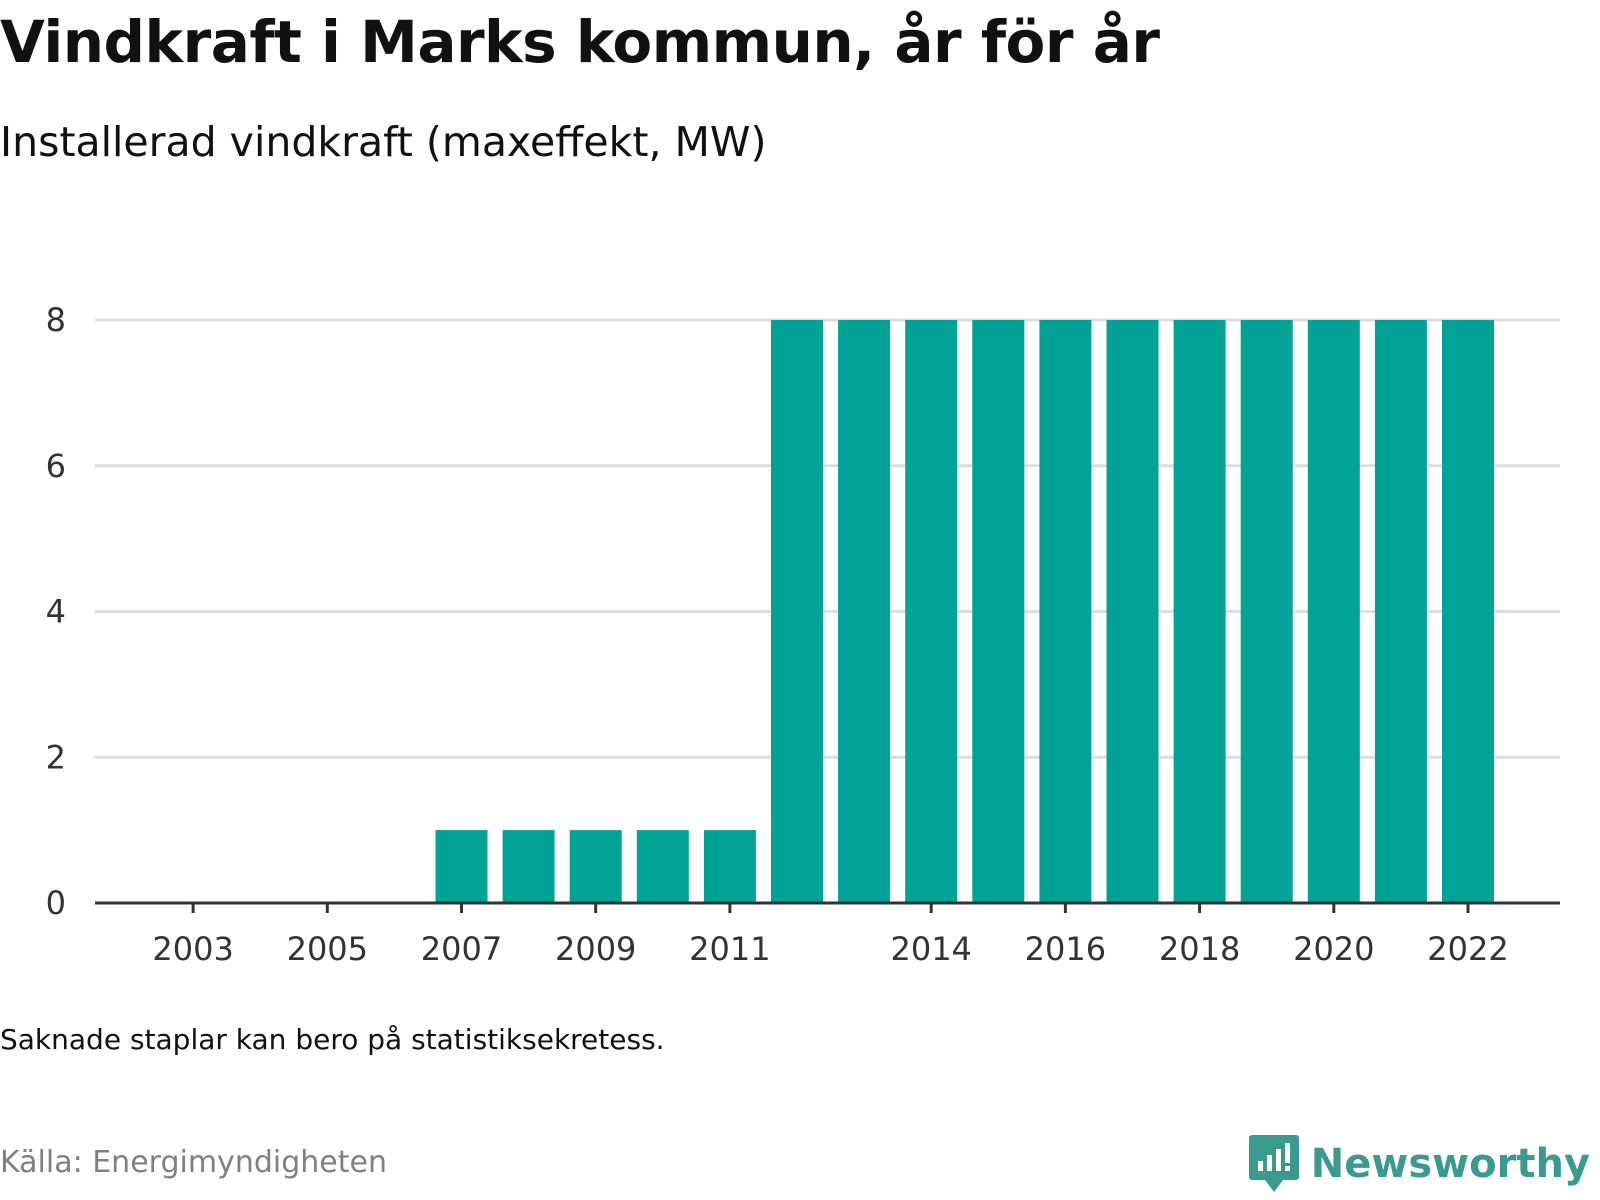 The width and height of the screenshot is (1600, 1200). What do you see at coordinates (1199, 611) in the screenshot?
I see `bar-2018` at bounding box center [1199, 611].